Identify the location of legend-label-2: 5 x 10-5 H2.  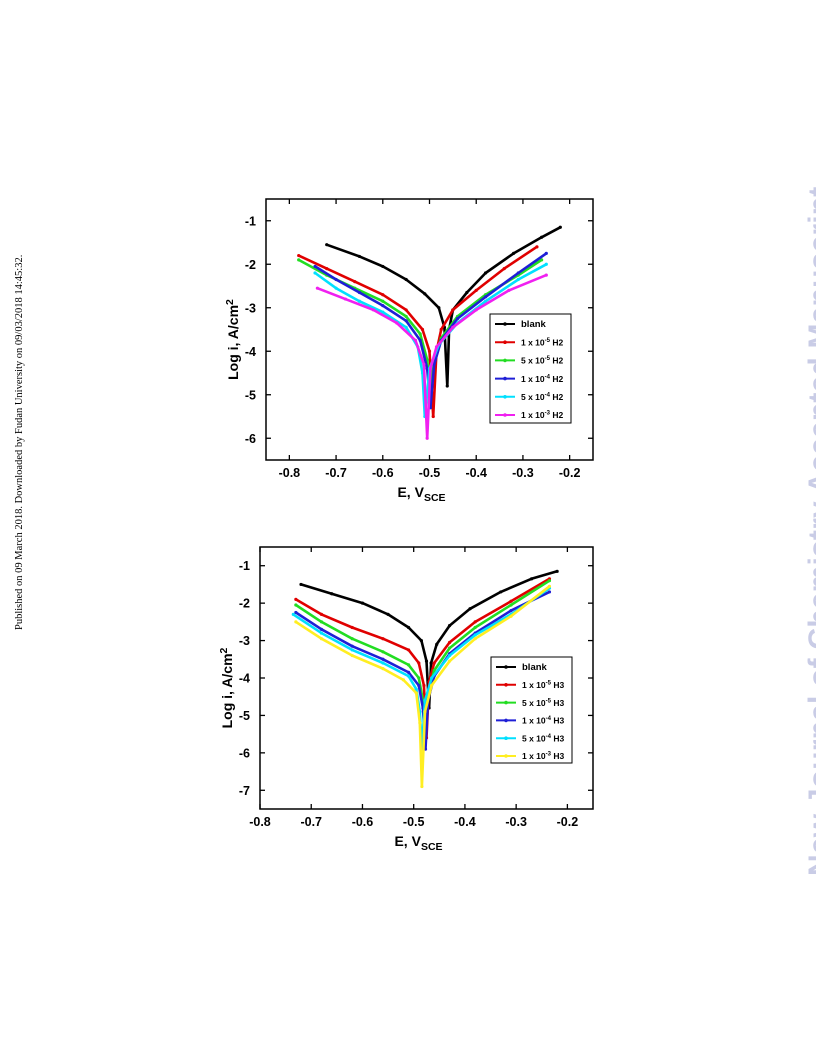
(542, 361).